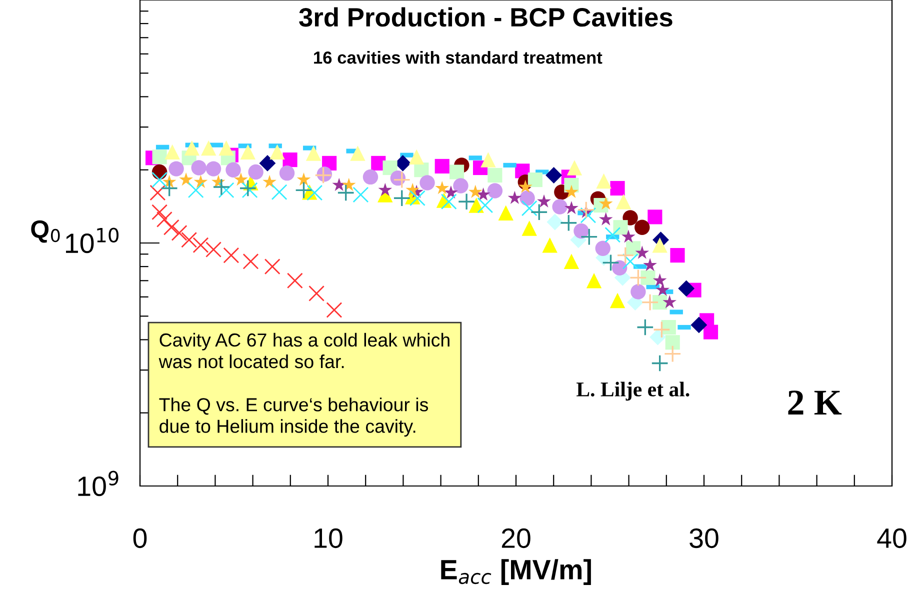 The height and width of the screenshot is (593, 914). What do you see at coordinates (633, 391) in the screenshot?
I see `annotation: L. Lilje et al.` at bounding box center [633, 391].